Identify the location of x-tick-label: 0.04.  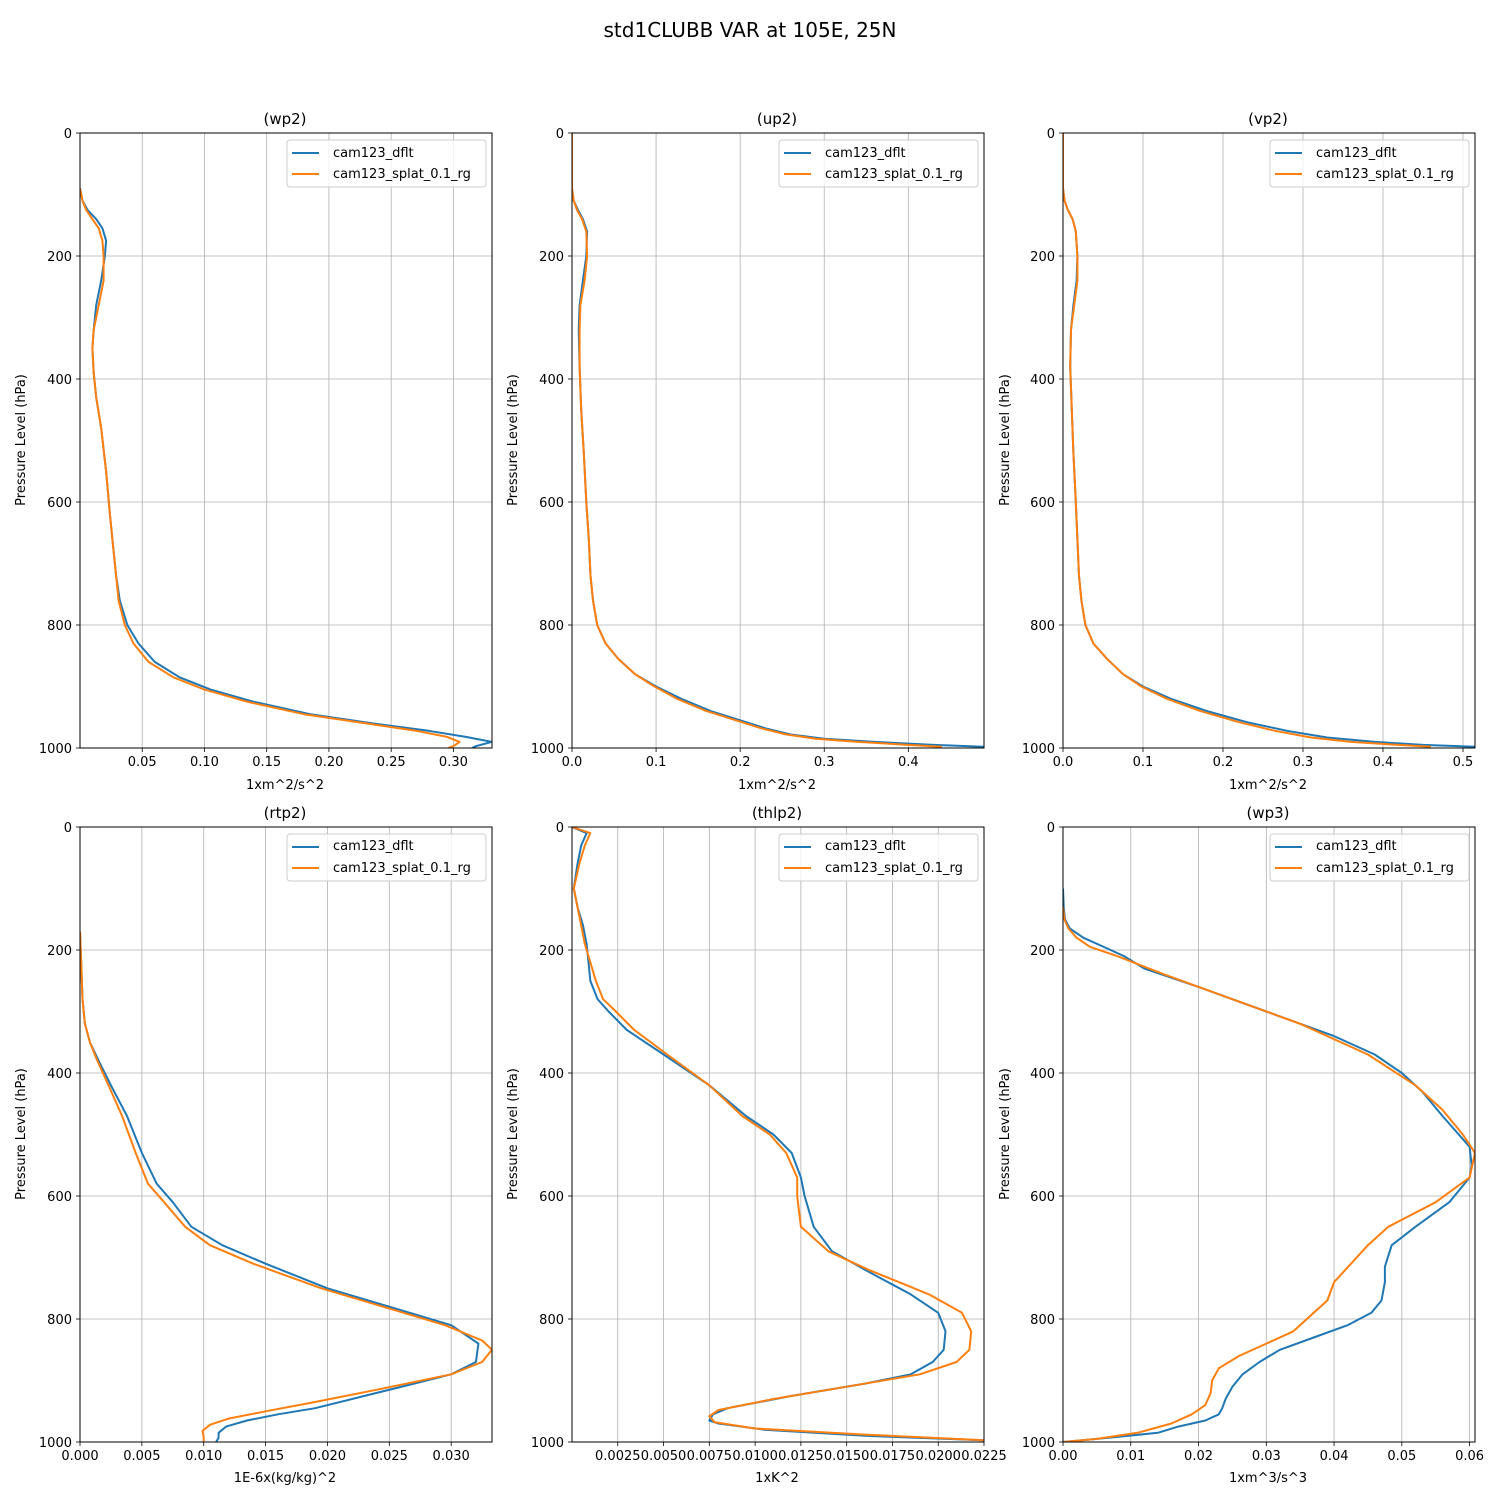
(1334, 1456).